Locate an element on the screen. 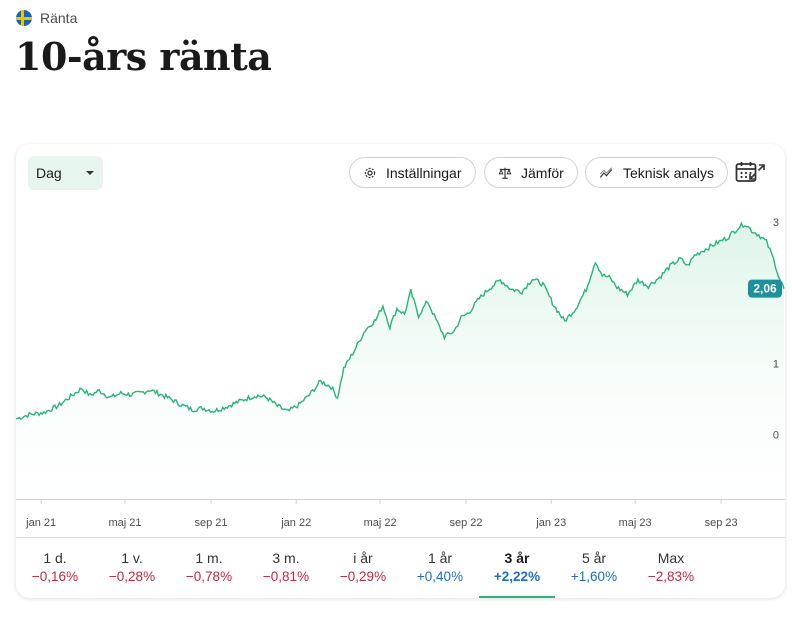  x-tick-label: jan 23 is located at coordinates (550, 523).